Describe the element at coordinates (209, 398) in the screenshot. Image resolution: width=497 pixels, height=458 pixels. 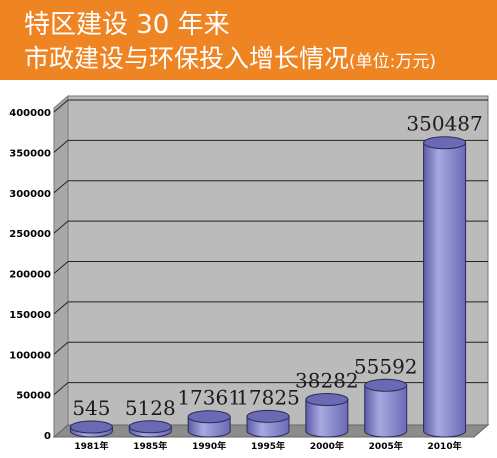
I see `data-label: 17361` at that location.